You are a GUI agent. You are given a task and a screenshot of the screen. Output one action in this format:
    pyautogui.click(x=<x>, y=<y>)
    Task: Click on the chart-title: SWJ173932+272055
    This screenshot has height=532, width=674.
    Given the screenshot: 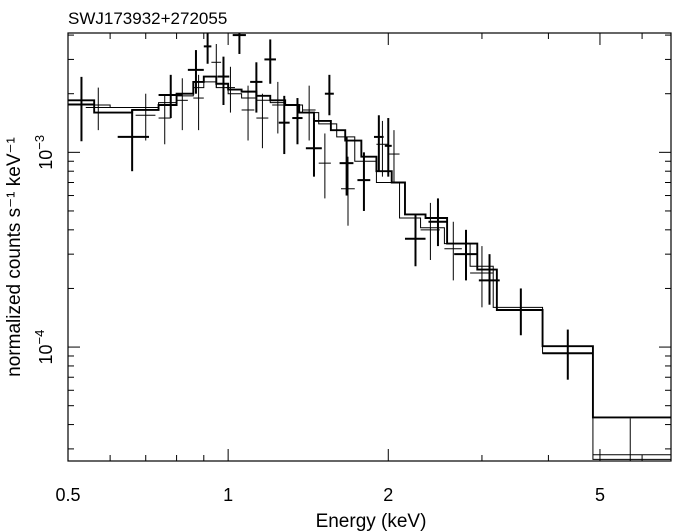 What is the action you would take?
    pyautogui.click(x=147, y=18)
    